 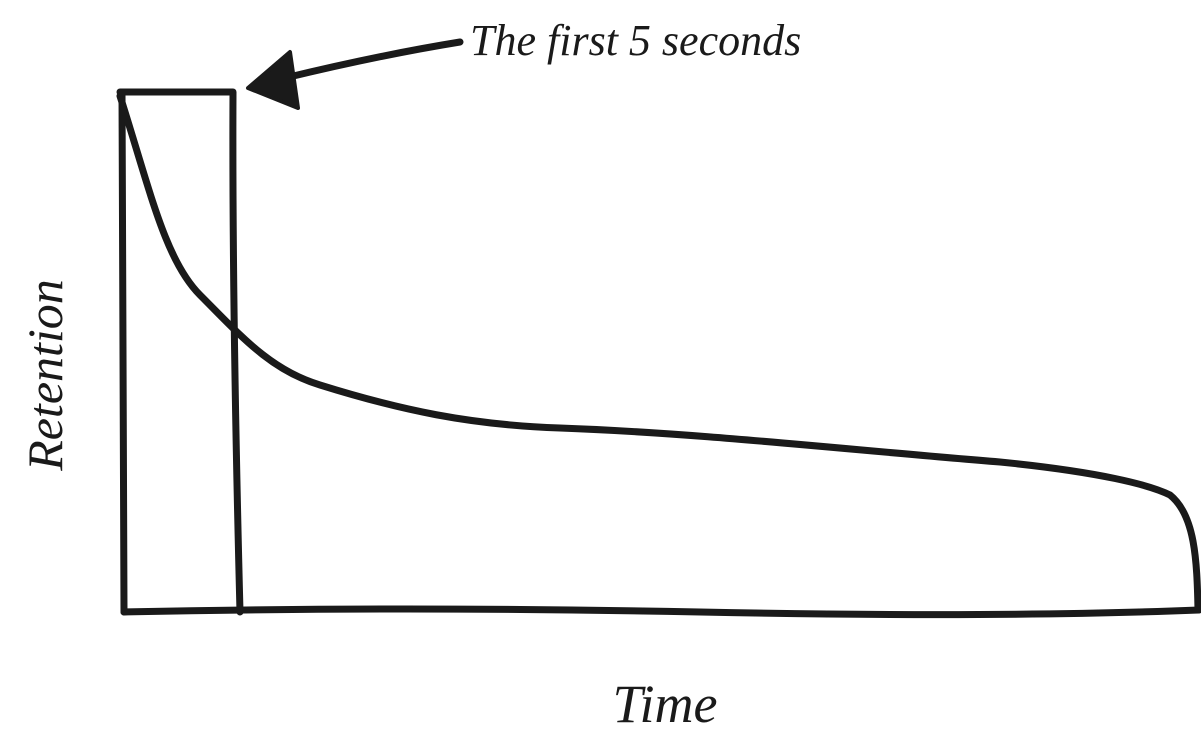 I want to click on annotation: The first 5 seconds, so click(x=635, y=40).